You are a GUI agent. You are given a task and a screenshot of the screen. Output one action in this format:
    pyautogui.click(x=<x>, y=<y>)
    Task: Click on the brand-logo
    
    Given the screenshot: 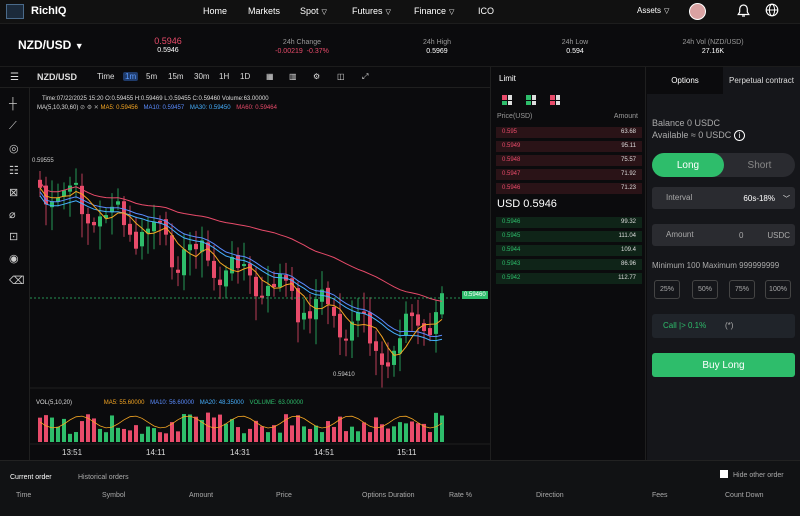 What is the action you would take?
    pyautogui.click(x=15, y=11)
    